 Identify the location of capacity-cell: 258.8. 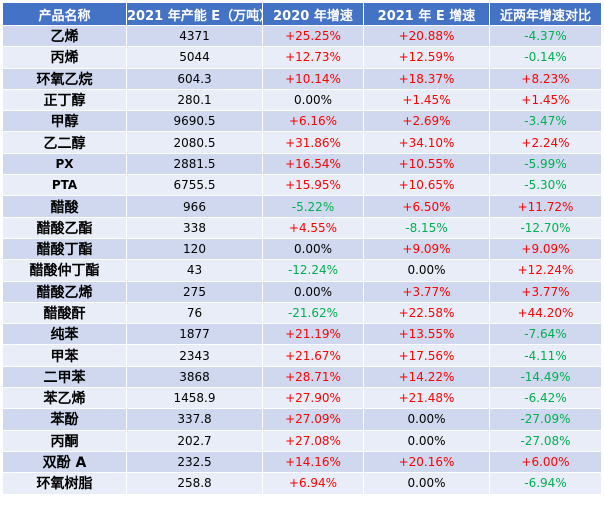
(194, 483).